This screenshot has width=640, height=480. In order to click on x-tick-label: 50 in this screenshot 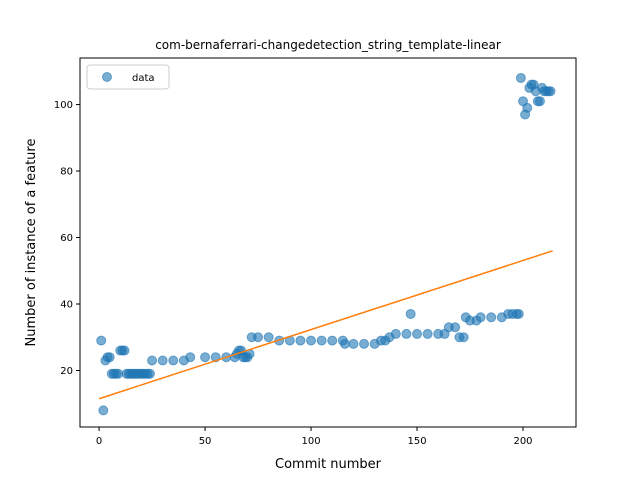, I will do `click(205, 441)`.